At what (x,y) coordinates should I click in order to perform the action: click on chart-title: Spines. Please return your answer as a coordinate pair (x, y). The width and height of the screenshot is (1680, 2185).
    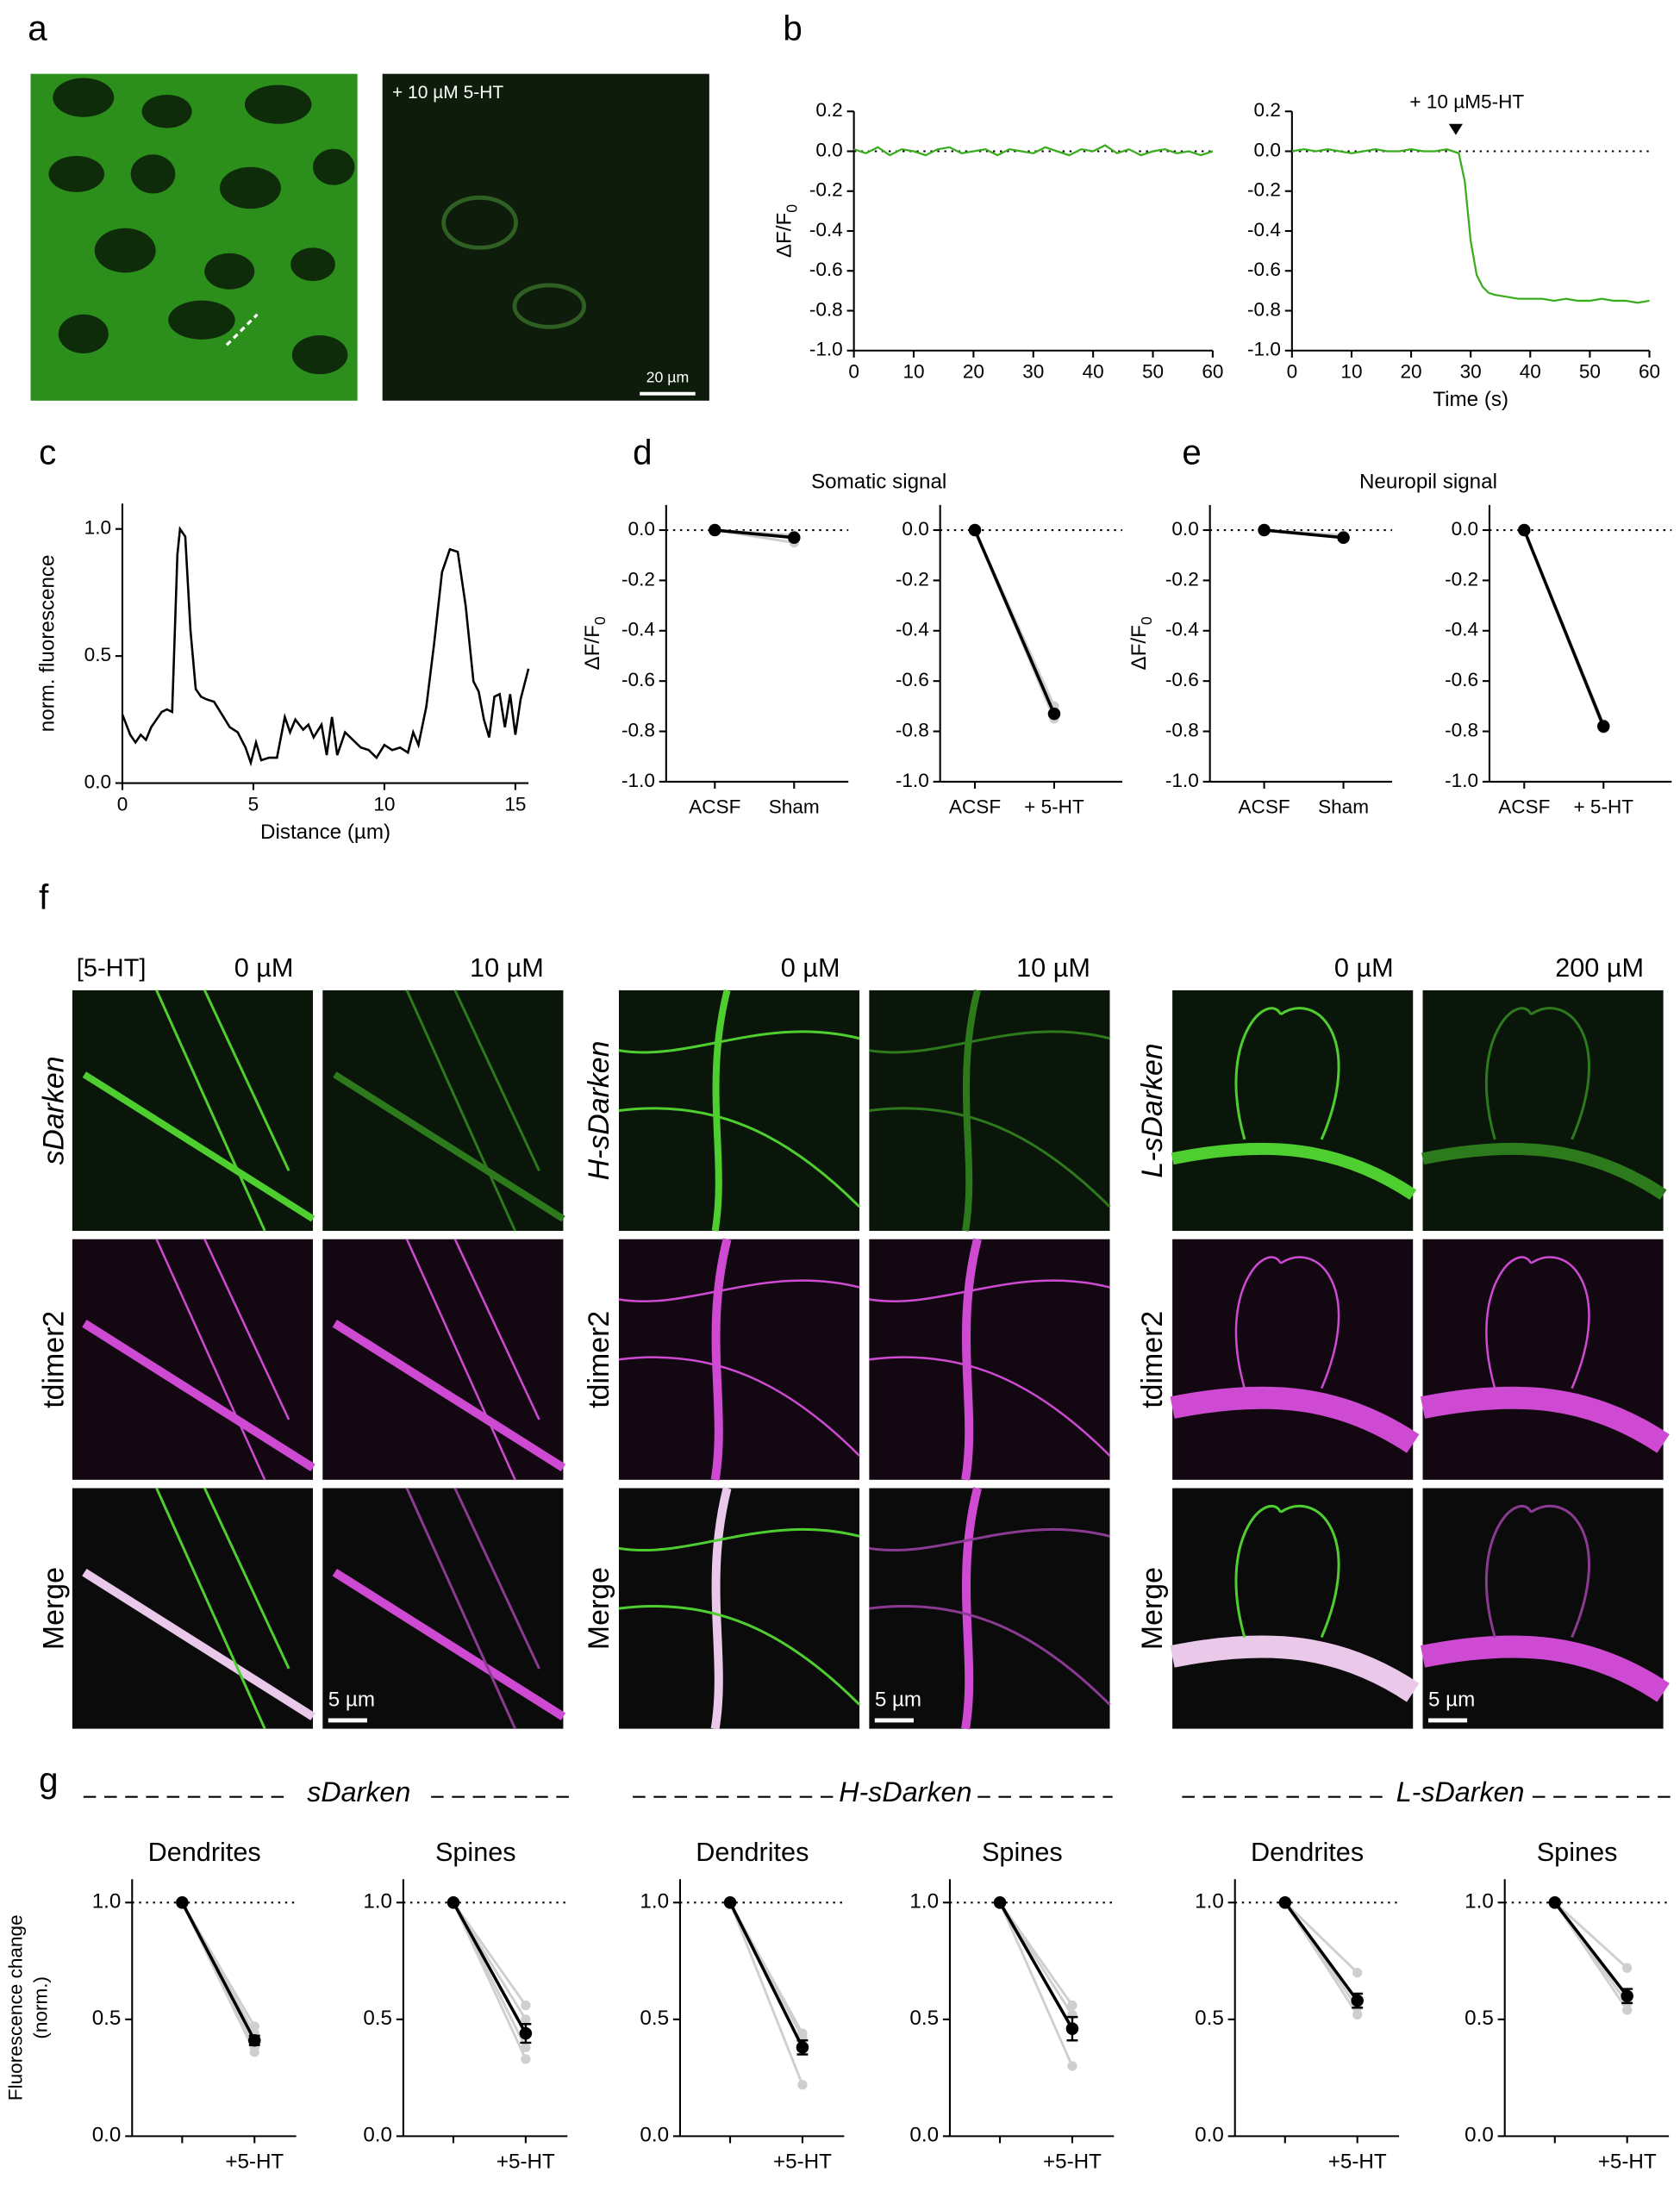
    Looking at the image, I should click on (1577, 1852).